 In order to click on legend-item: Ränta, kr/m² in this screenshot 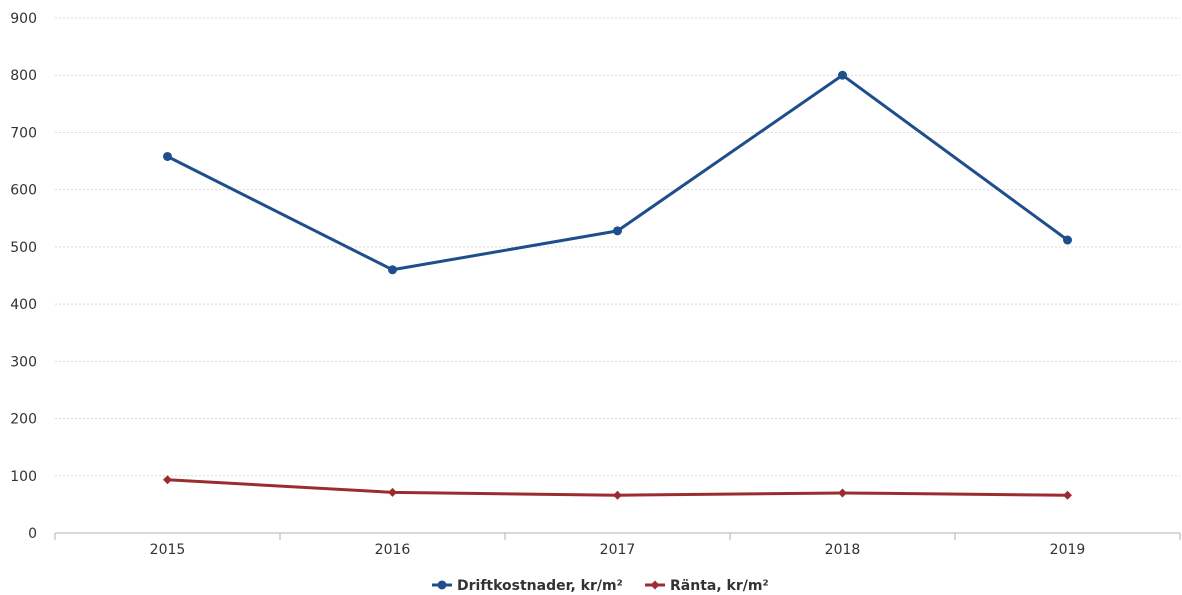, I will do `click(707, 586)`.